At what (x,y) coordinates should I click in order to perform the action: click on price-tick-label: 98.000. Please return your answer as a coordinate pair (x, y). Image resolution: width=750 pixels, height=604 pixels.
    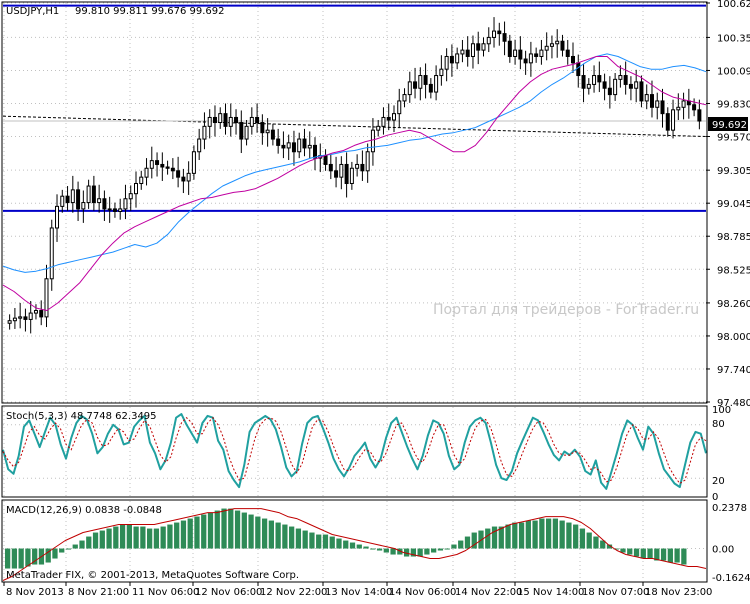
    Looking at the image, I should click on (733, 337).